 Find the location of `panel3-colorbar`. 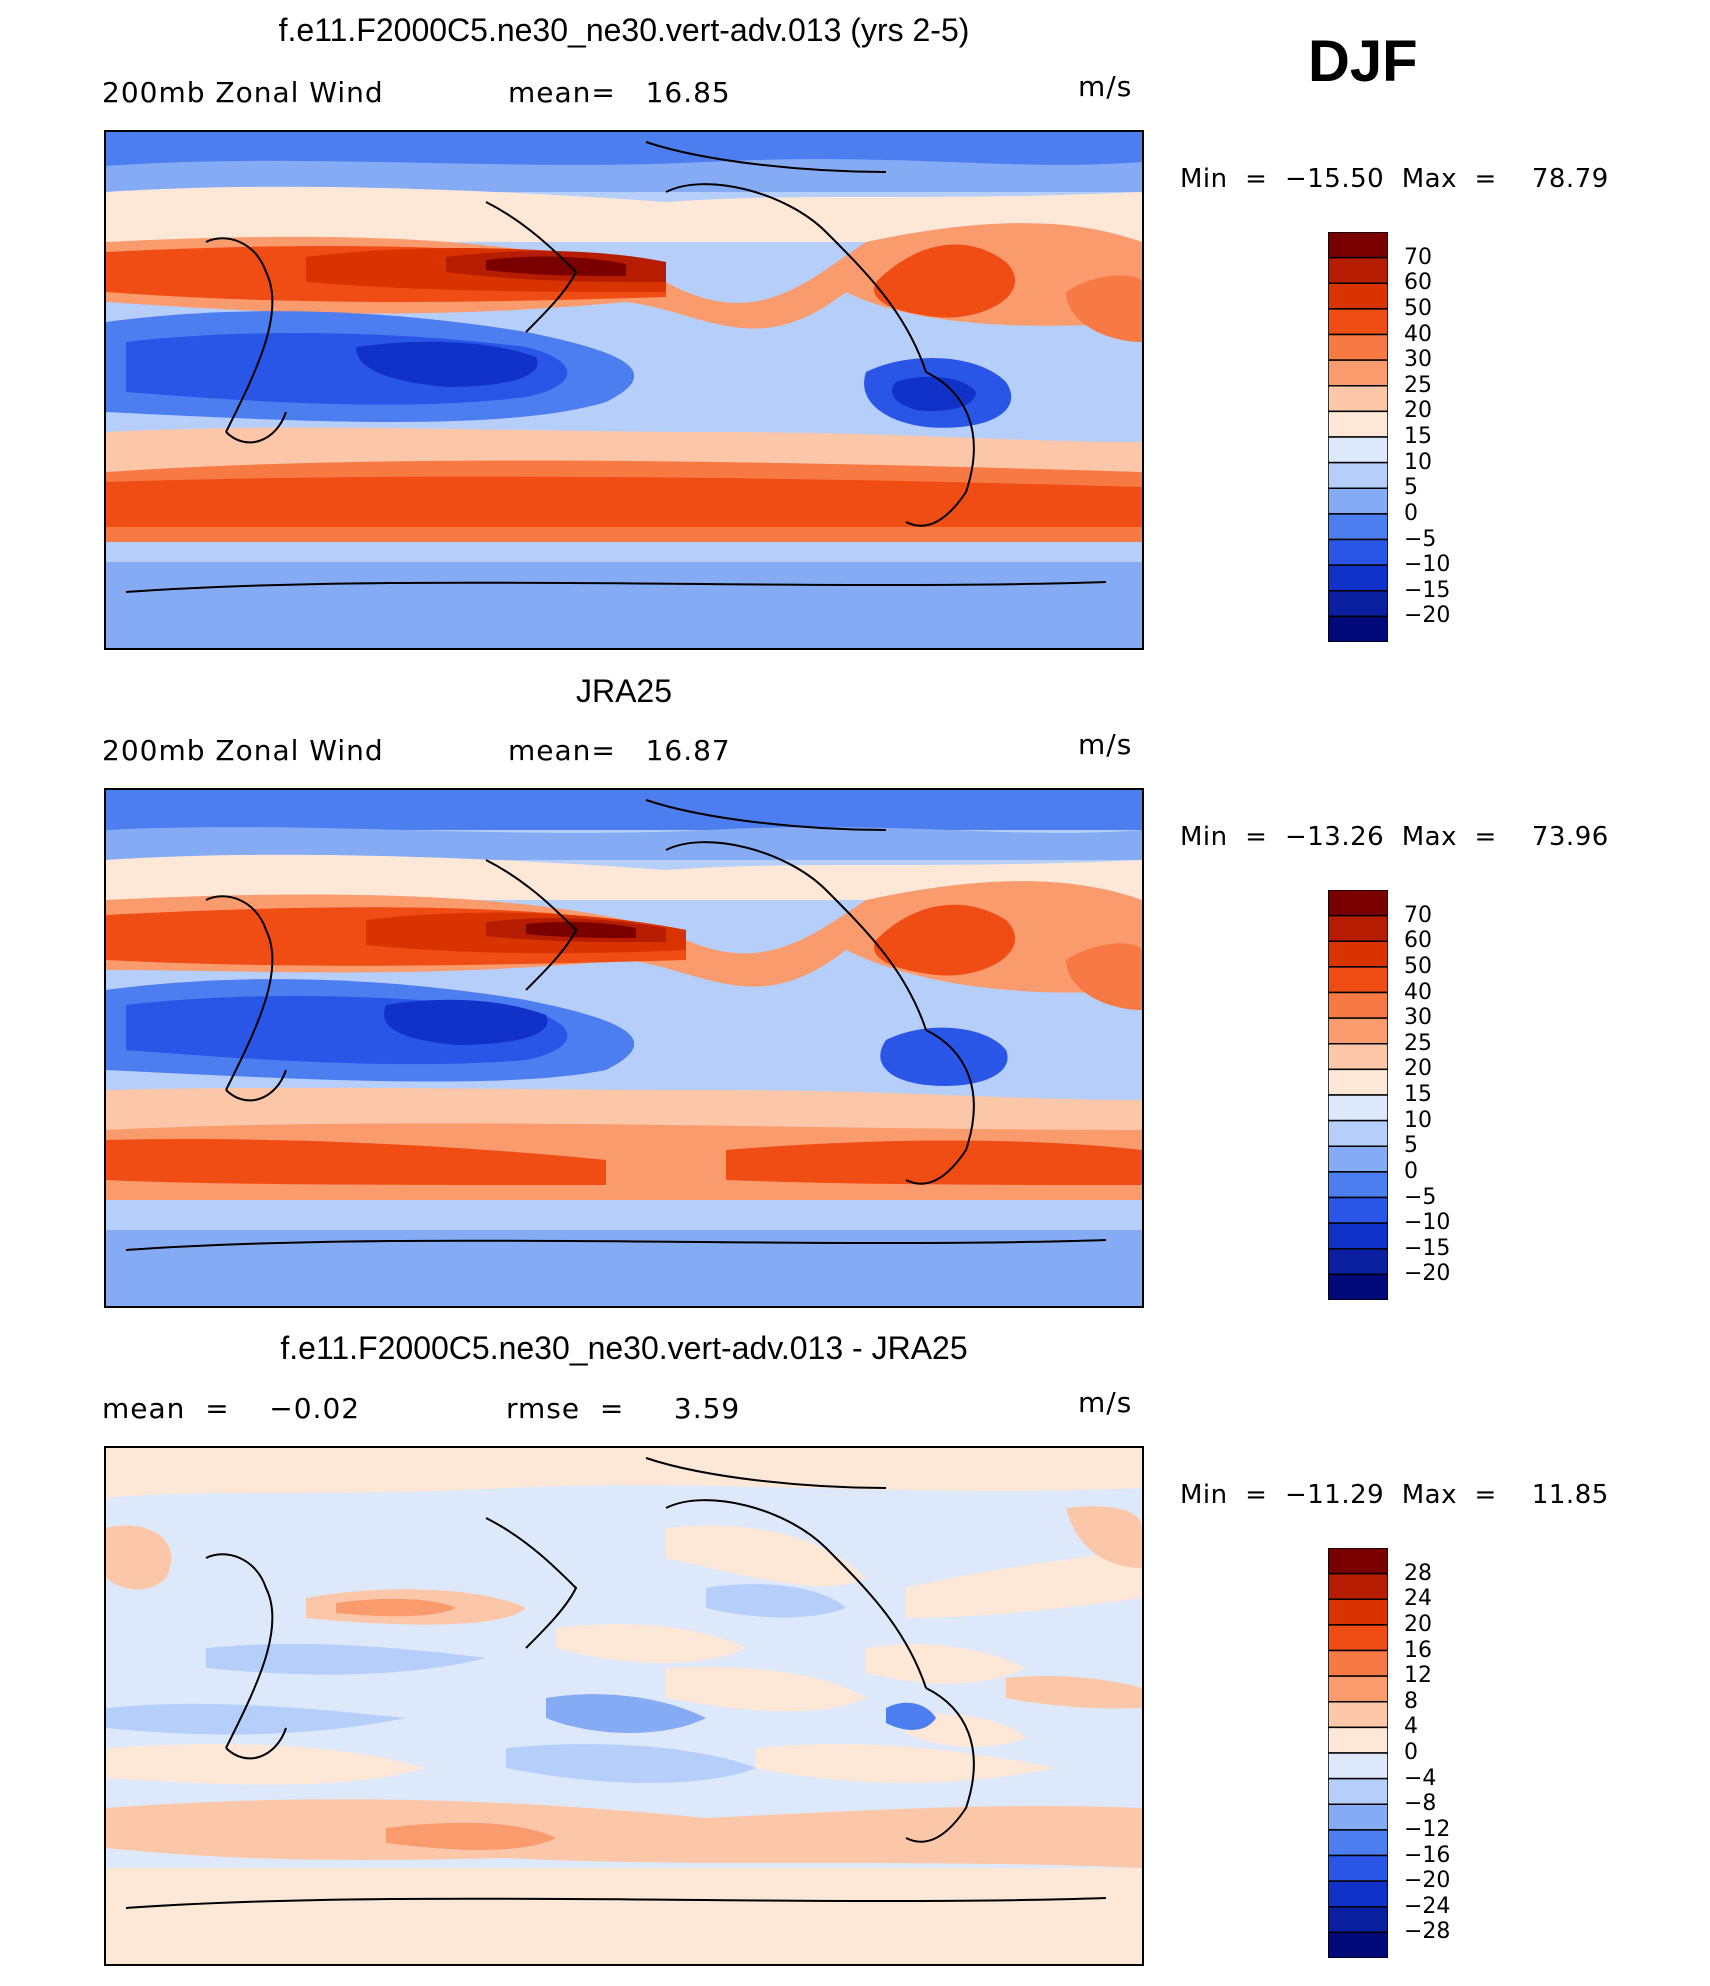

panel3-colorbar is located at coordinates (1358, 1755).